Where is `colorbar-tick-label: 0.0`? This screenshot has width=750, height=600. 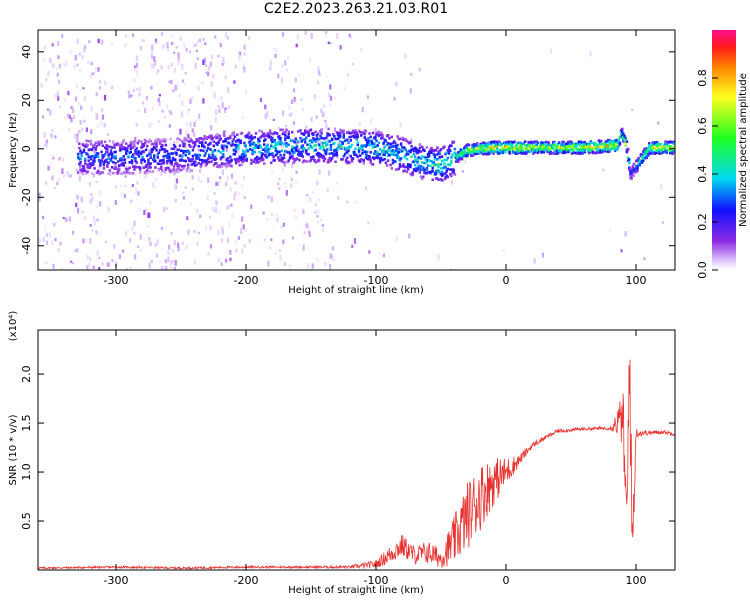 colorbar-tick-label: 0.0 is located at coordinates (702, 270).